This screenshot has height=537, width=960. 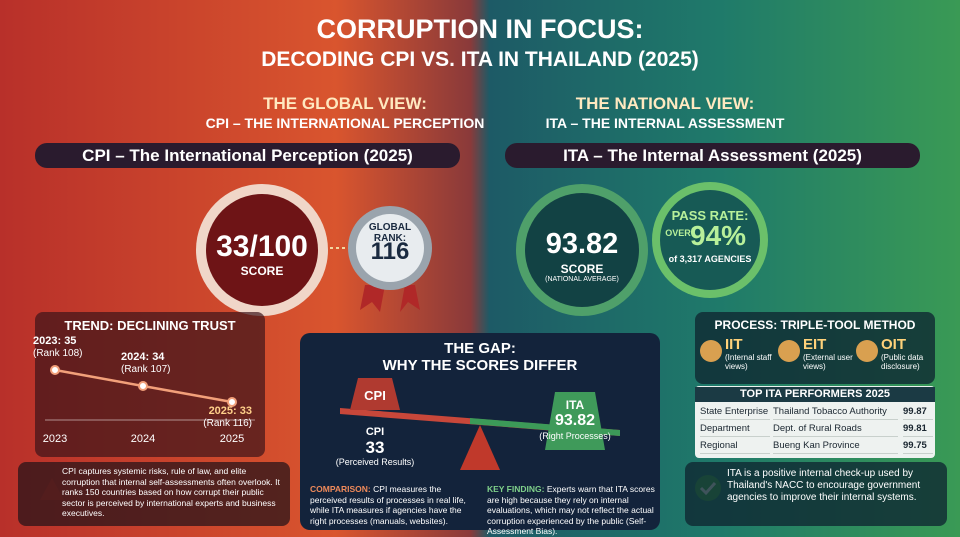 What do you see at coordinates (480, 348) in the screenshot?
I see `gap-title: THE GAP:` at bounding box center [480, 348].